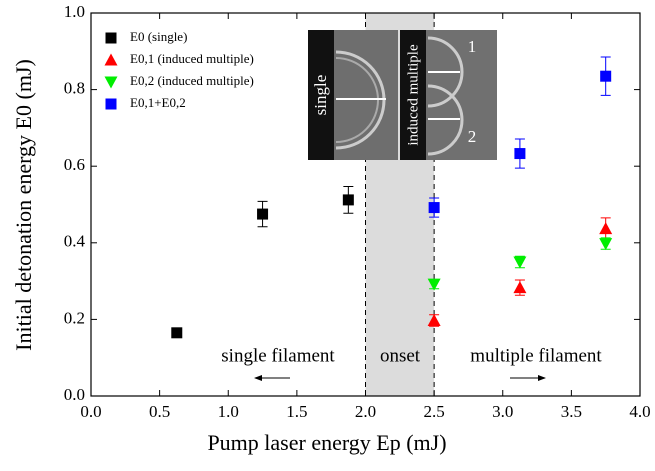 The height and width of the screenshot is (471, 655). Describe the element at coordinates (434, 411) in the screenshot. I see `x-tick-label: 2.5` at that location.